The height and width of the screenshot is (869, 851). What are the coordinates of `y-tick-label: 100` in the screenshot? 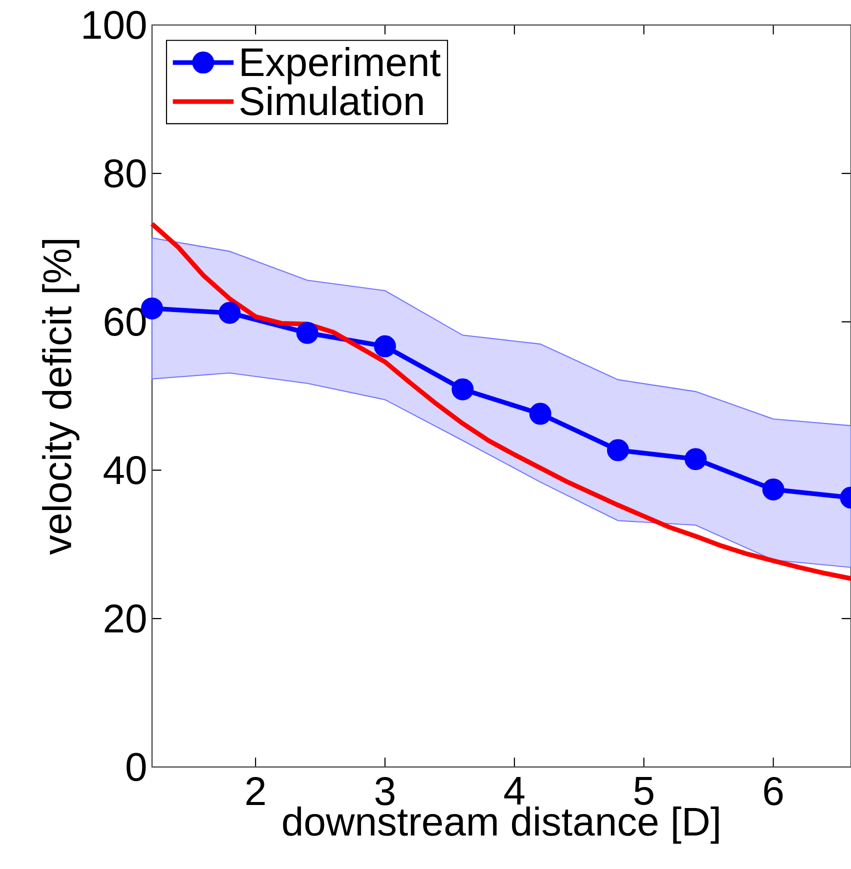 It's located at (115, 25).